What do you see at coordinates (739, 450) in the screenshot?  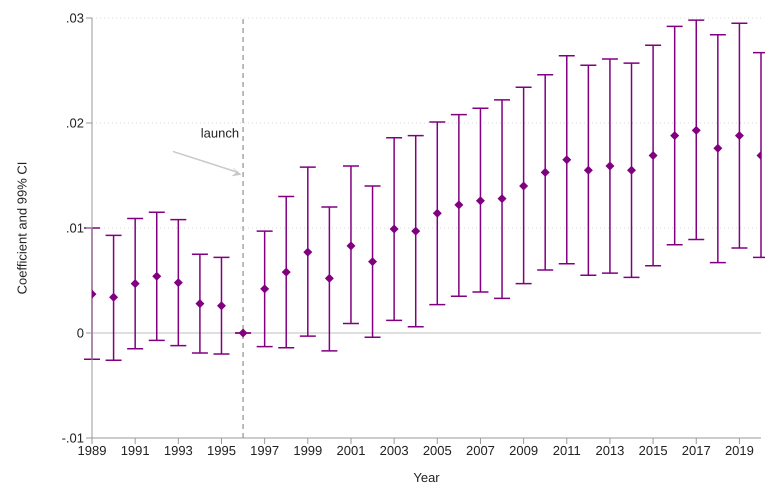 I see `x-tick-label: 2019` at bounding box center [739, 450].